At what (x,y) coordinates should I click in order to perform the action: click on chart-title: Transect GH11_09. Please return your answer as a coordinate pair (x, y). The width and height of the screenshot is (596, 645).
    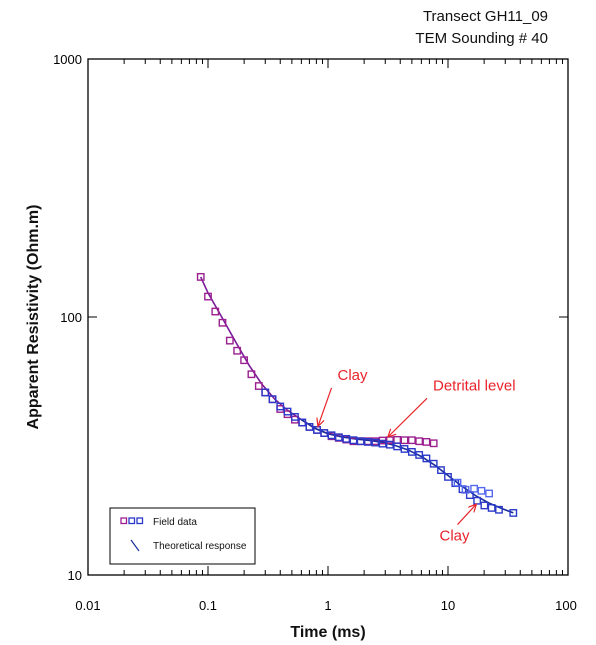
    Looking at the image, I should click on (485, 16).